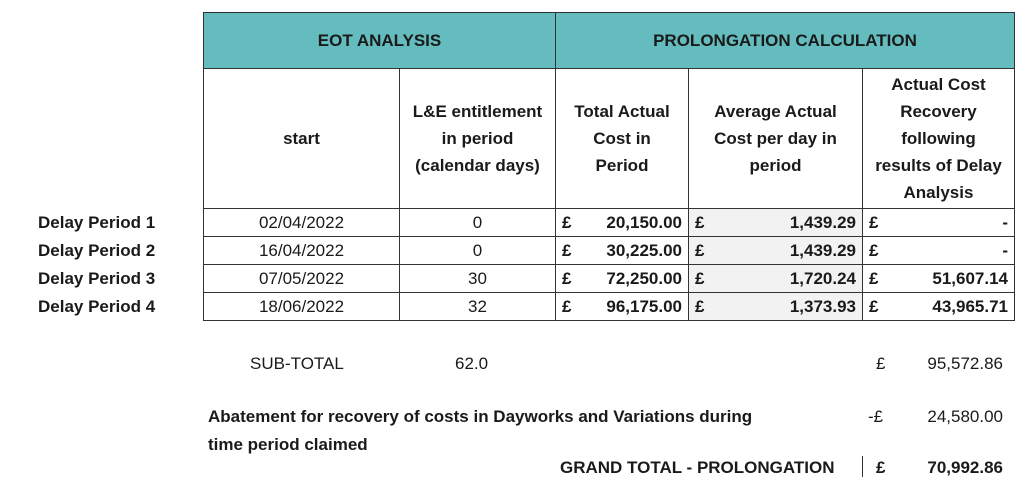 The width and height of the screenshot is (1015, 478). What do you see at coordinates (622, 111) in the screenshot?
I see `col-header-line: Total Actual` at bounding box center [622, 111].